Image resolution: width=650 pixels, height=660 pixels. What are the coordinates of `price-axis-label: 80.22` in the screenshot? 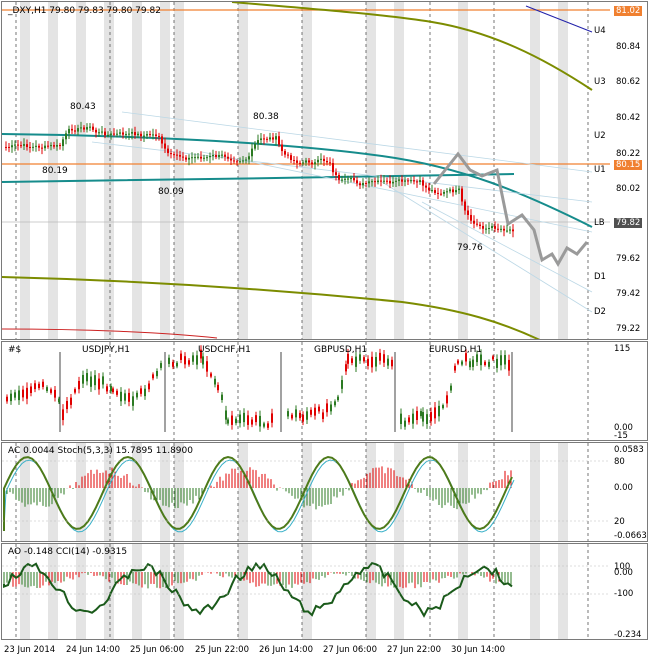 It's located at (628, 154).